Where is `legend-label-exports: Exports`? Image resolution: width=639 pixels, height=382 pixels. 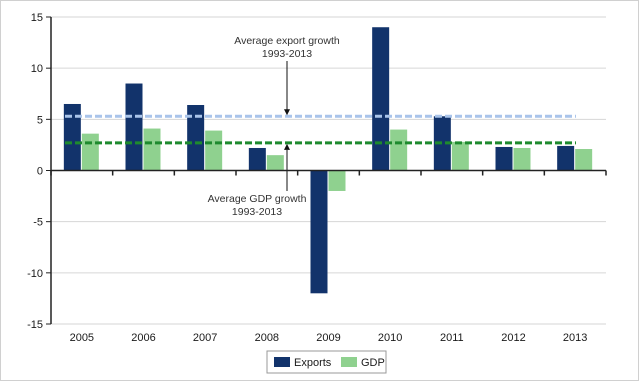 legend-label-exports: Exports is located at coordinates (313, 363).